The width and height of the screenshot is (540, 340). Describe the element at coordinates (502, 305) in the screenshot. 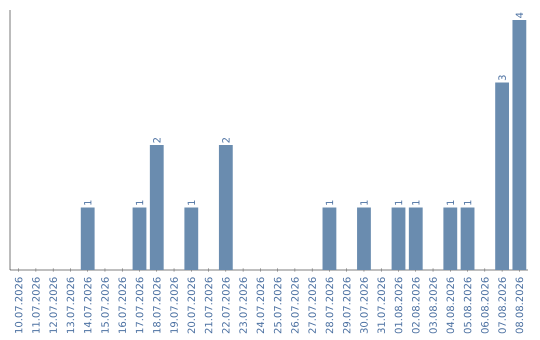

I see `x-tick-label: 07.08.2026` at that location.